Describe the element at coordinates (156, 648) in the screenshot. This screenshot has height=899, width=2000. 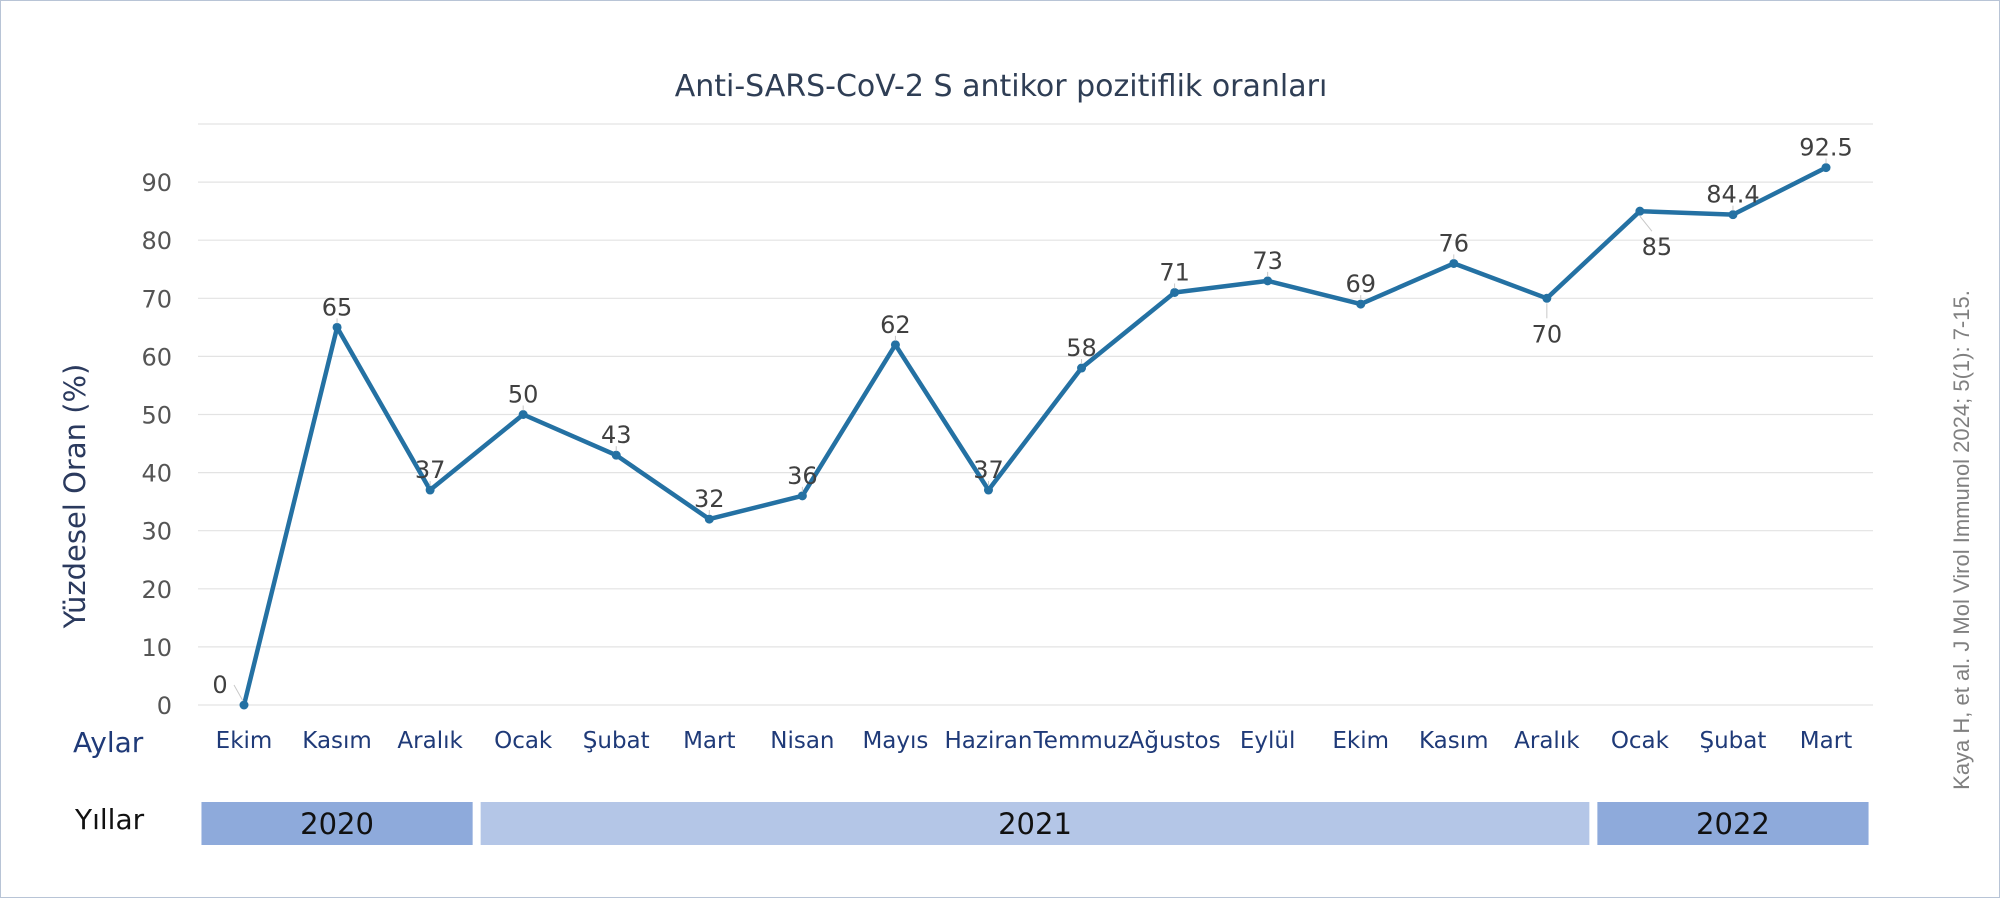
I see `y-tick-label: 10` at that location.